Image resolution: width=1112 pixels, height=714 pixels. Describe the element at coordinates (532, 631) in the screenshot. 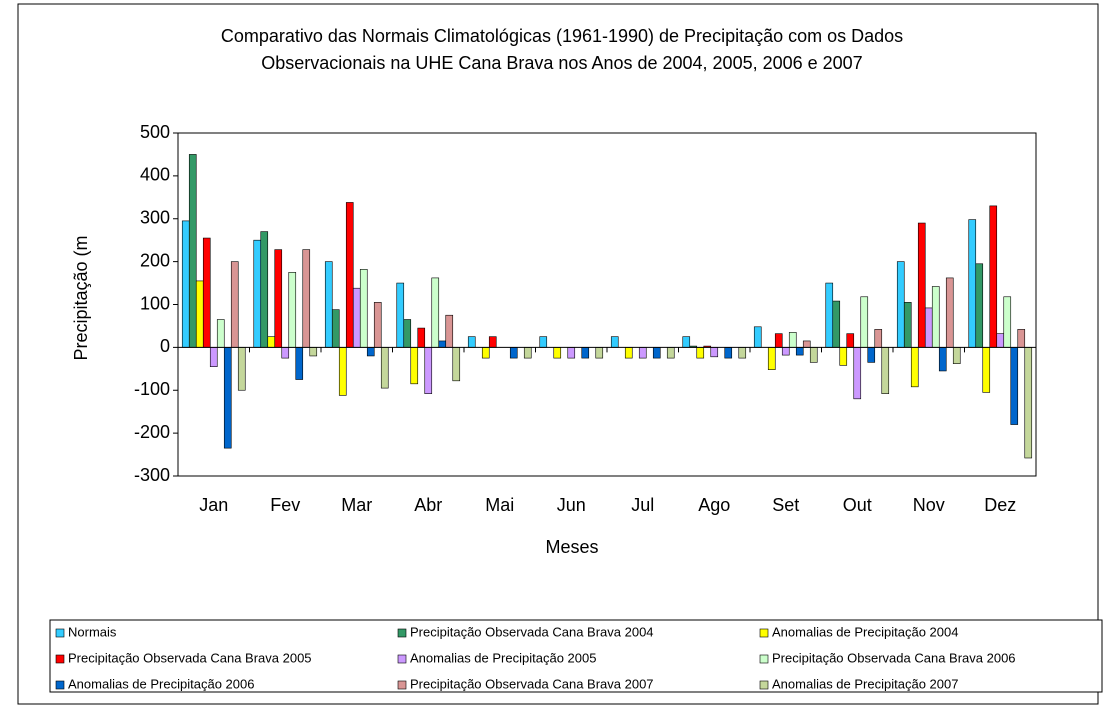

I see `legend-label: Precipitação Observada Cana Brava 2004` at that location.